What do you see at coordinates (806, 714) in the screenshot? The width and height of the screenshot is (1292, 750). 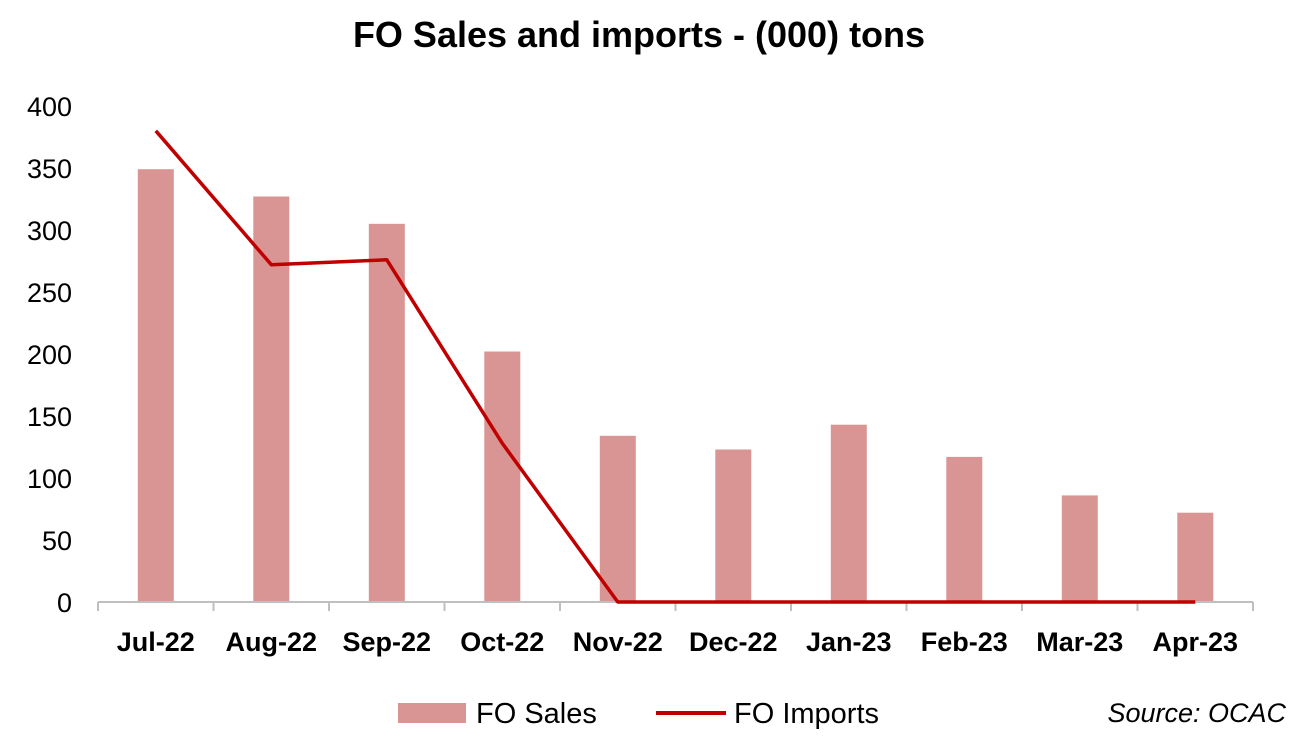 I see `legend-label-fo-imports: FO Imports` at bounding box center [806, 714].